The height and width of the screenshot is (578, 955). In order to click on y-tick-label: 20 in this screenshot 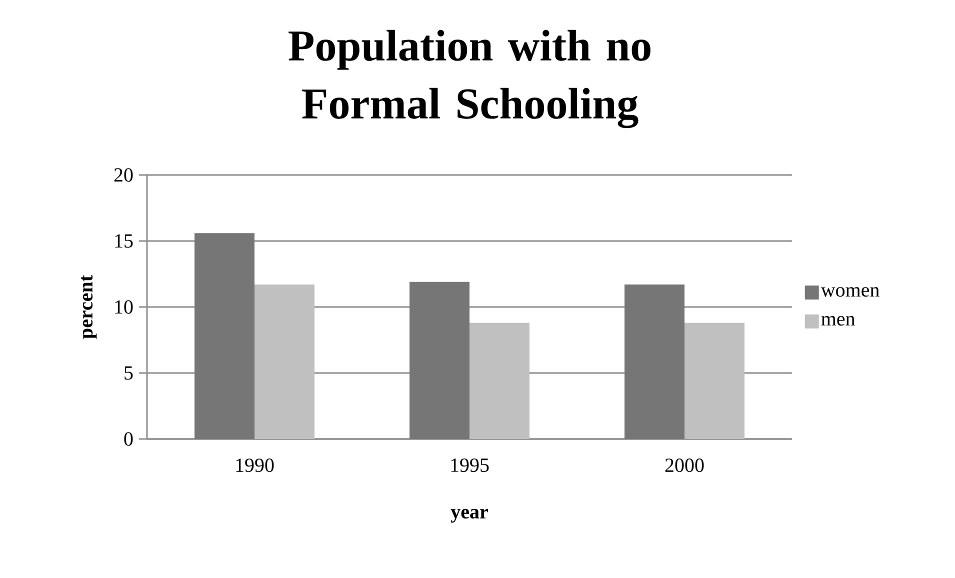, I will do `click(123, 175)`.